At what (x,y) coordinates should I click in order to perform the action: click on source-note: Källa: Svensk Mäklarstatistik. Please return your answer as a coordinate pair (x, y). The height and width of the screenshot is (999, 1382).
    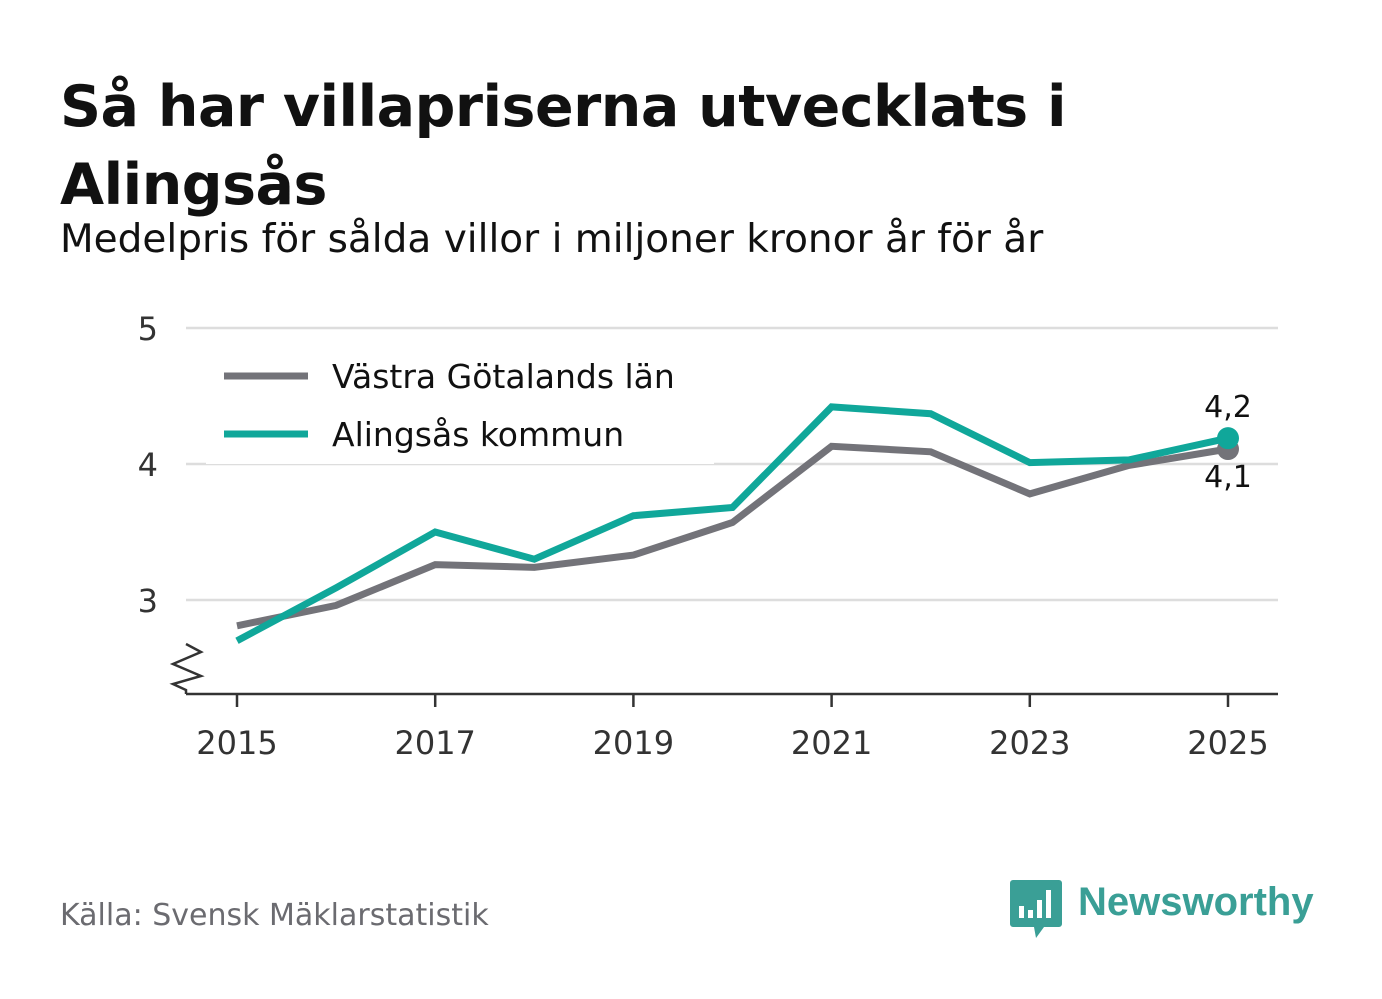
    Looking at the image, I should click on (274, 915).